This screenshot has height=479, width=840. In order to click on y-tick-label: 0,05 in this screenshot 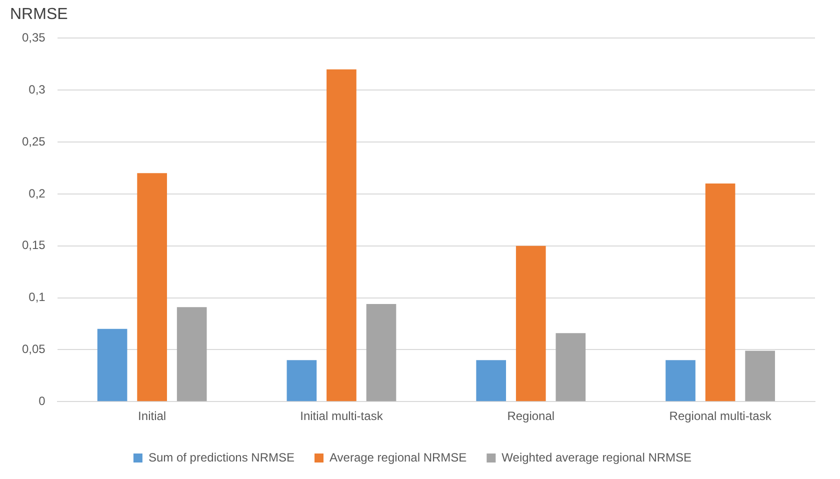, I will do `click(34, 349)`.